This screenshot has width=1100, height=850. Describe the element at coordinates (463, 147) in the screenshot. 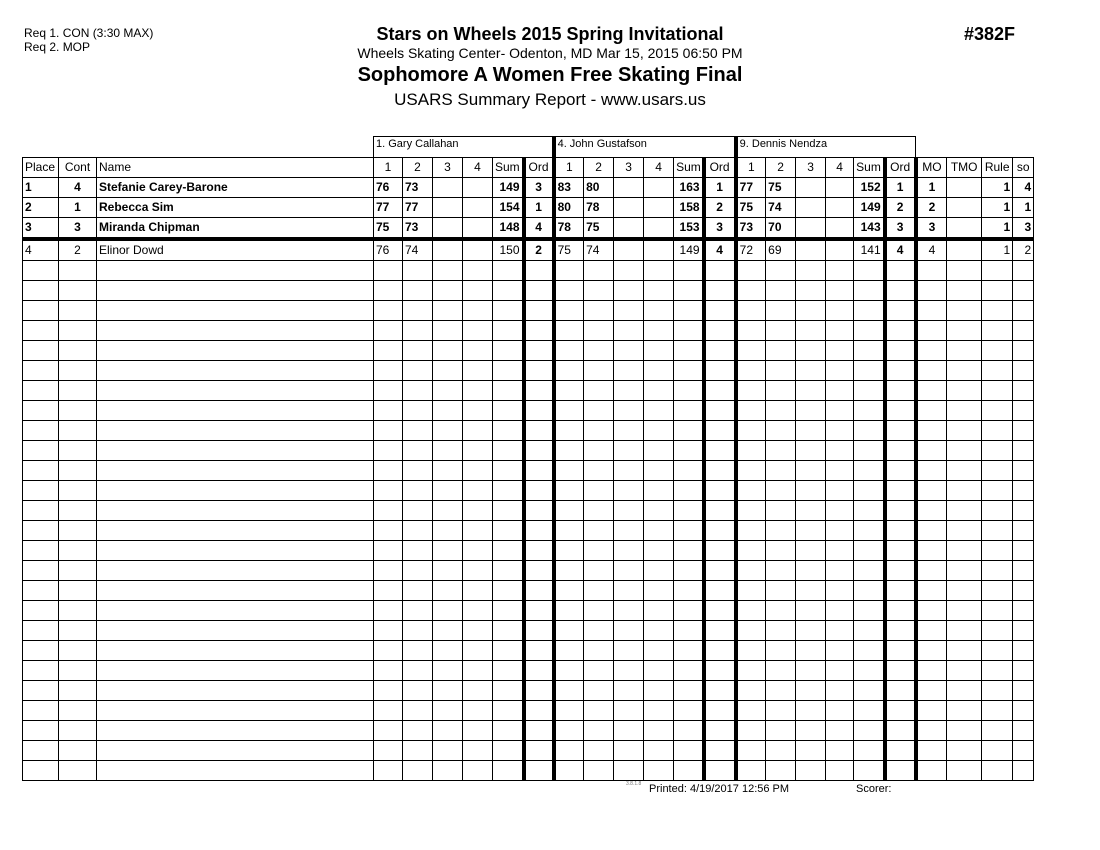

I see `judge-name-1: 1. Gary Callahan` at that location.